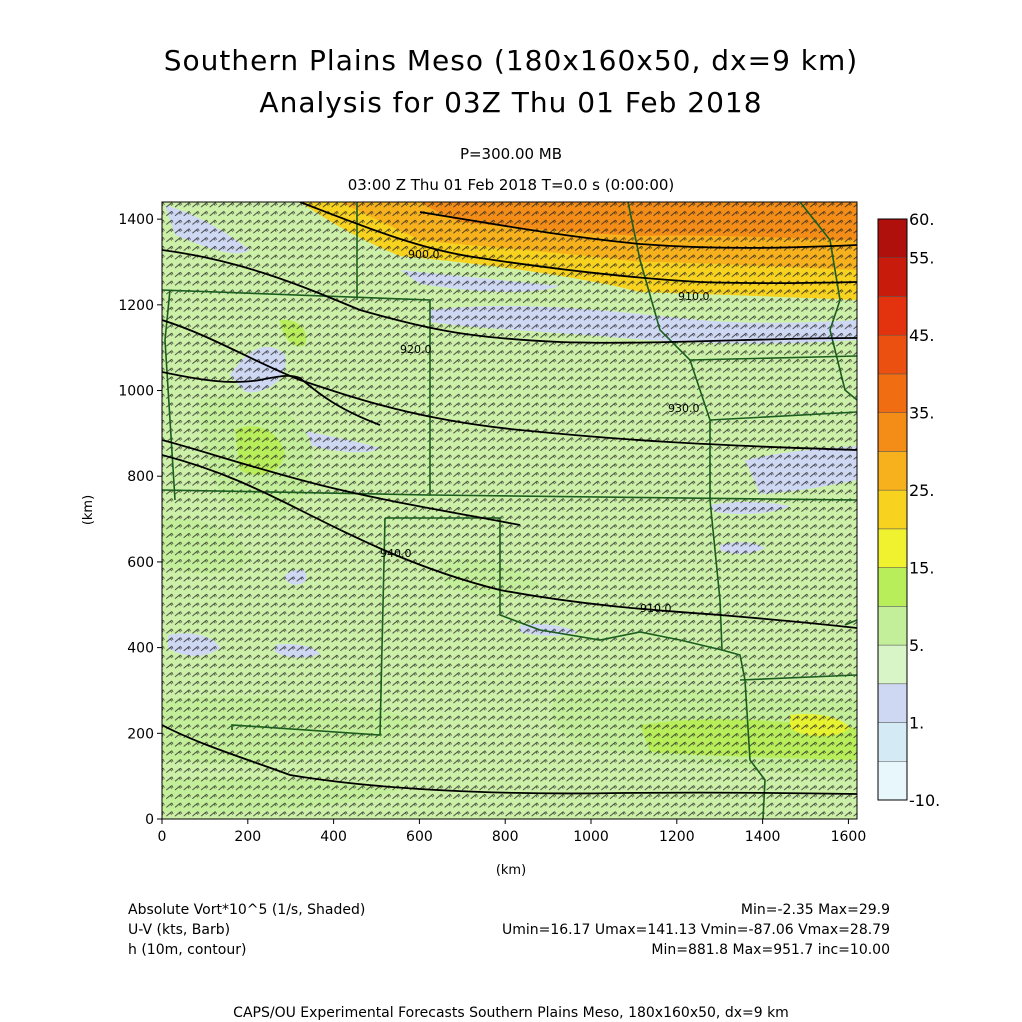  I want to click on colorbar-label: 35., so click(921, 413).